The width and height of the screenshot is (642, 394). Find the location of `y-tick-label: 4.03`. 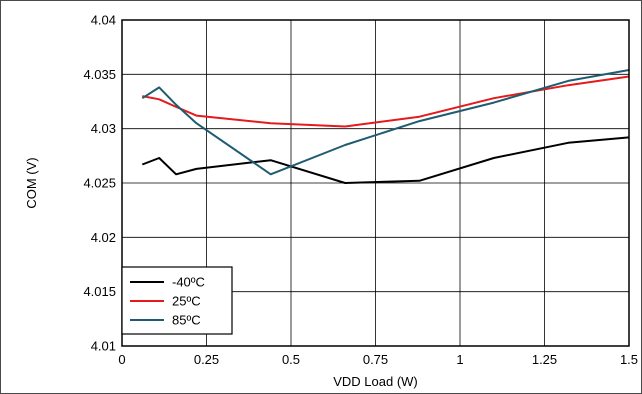

y-tick-label: 4.03 is located at coordinates (103, 128).